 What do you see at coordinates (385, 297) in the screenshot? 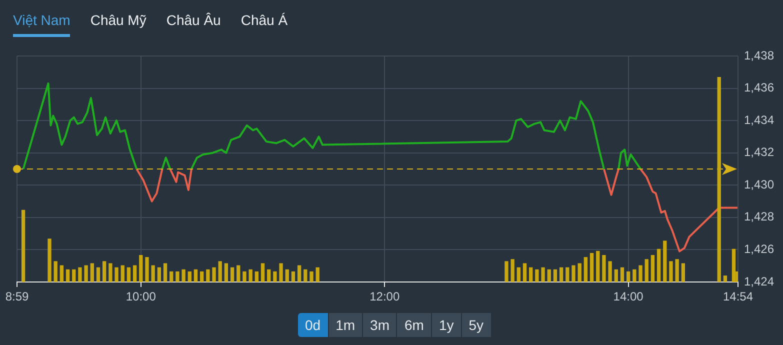
I see `x-tick-label: 12:00` at bounding box center [385, 297].